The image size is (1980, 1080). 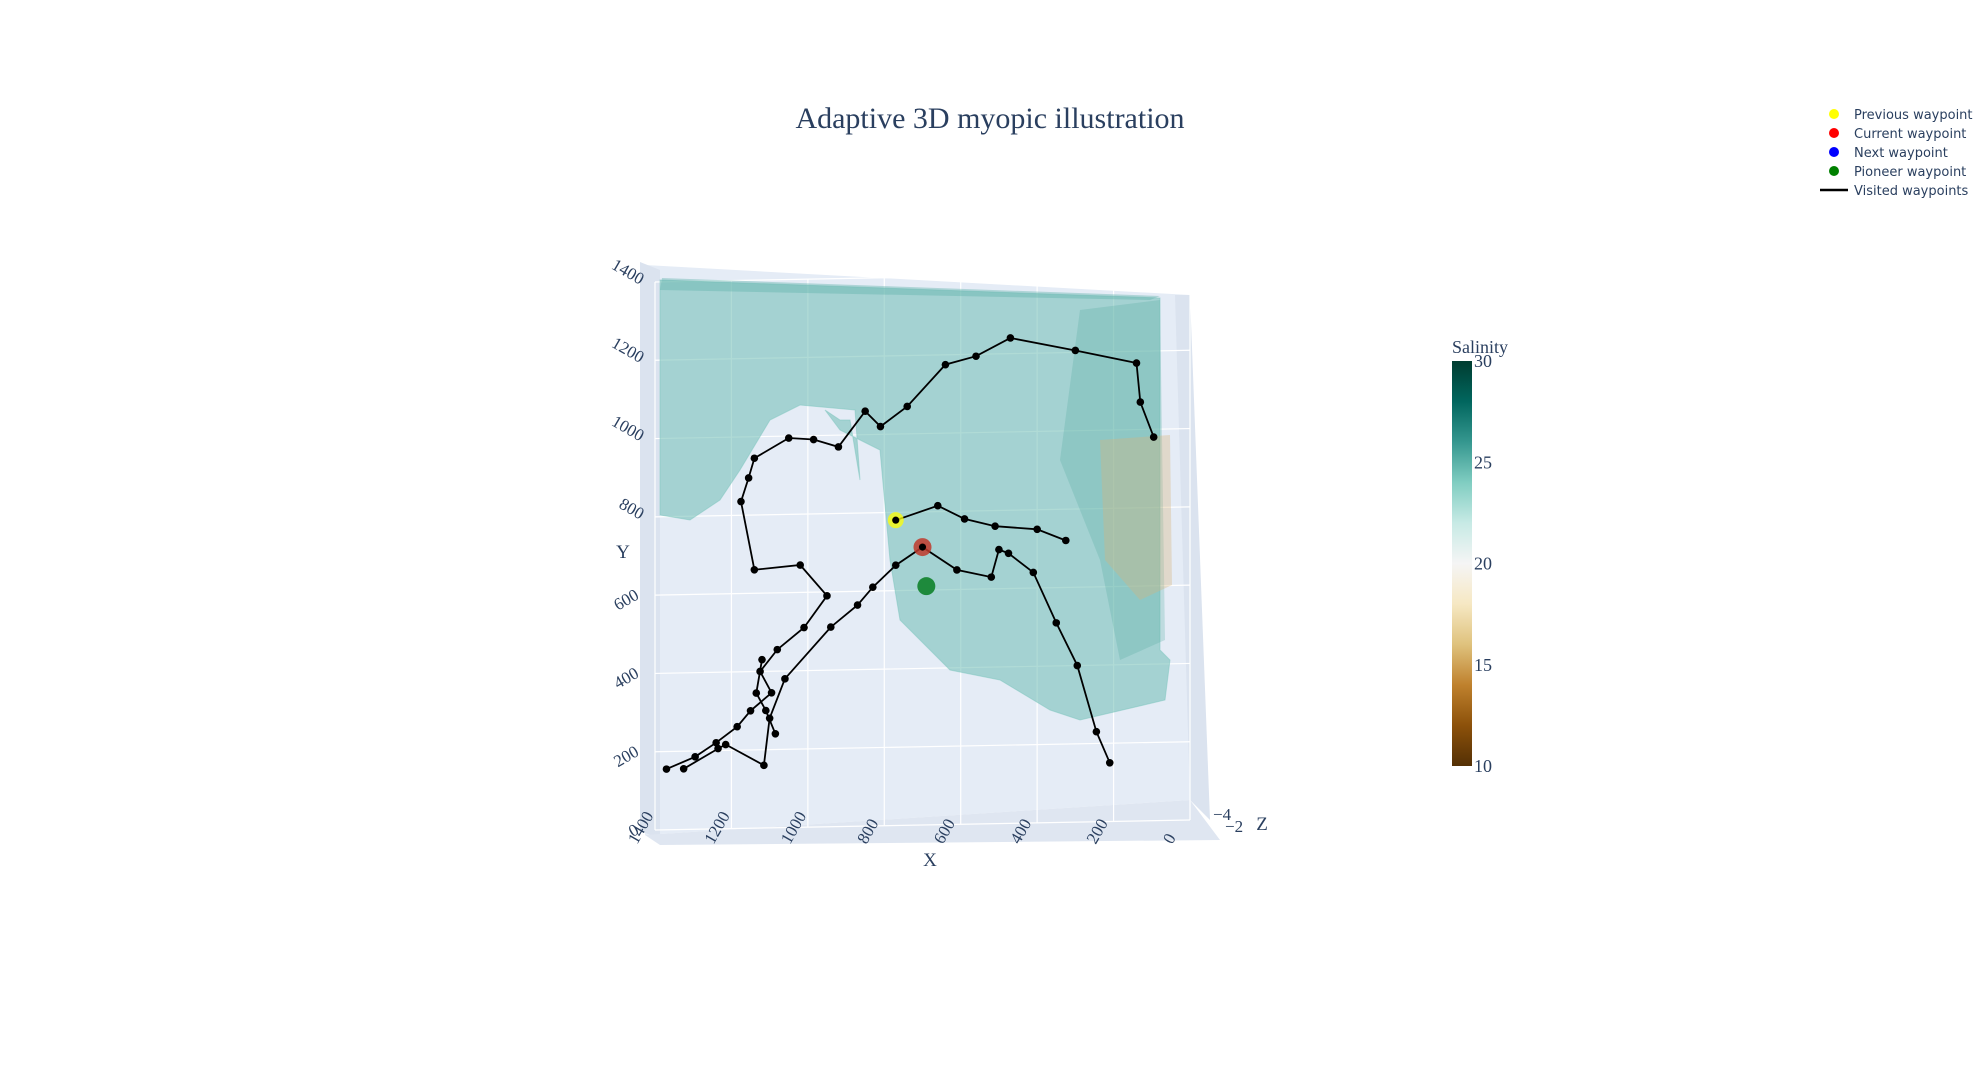 I want to click on scene-right-wall, so click(x=1192, y=557).